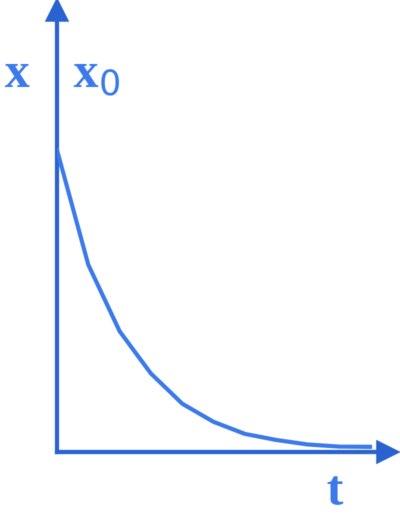 This screenshot has height=520, width=400. Describe the element at coordinates (336, 490) in the screenshot. I see `x-axis-title: t` at that location.